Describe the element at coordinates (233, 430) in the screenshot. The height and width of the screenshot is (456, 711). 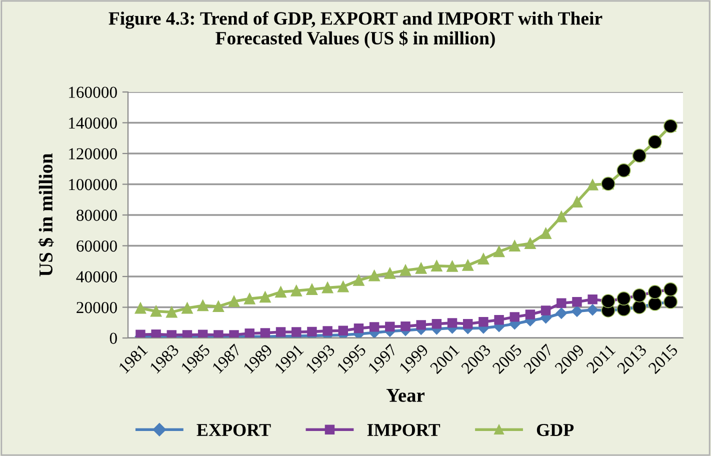
I see `legend-label: EXPORT` at that location.